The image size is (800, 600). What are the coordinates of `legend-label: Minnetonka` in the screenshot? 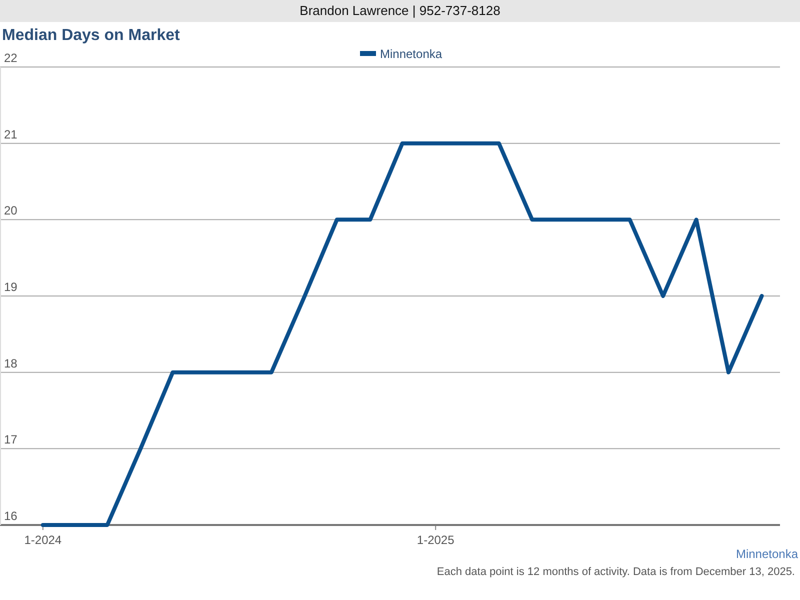 It's located at (411, 54).